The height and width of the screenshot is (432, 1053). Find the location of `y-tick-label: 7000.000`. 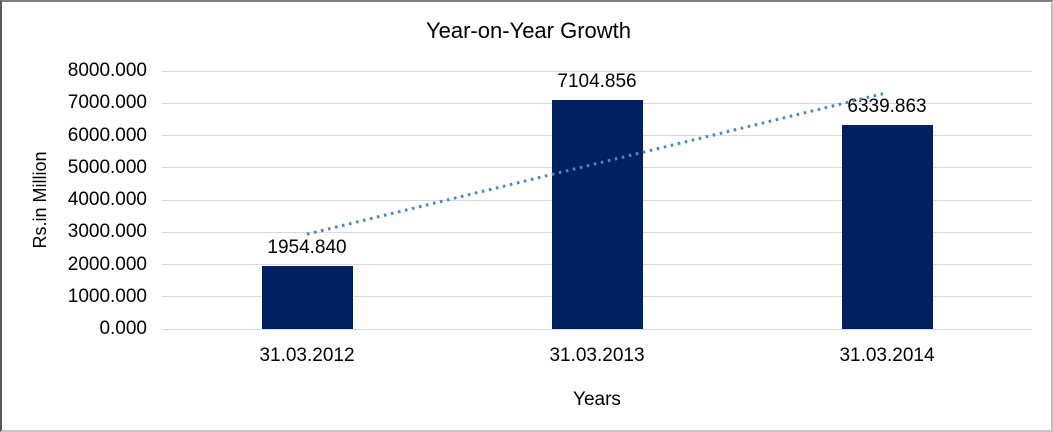

y-tick-label: 7000.000 is located at coordinates (107, 103).